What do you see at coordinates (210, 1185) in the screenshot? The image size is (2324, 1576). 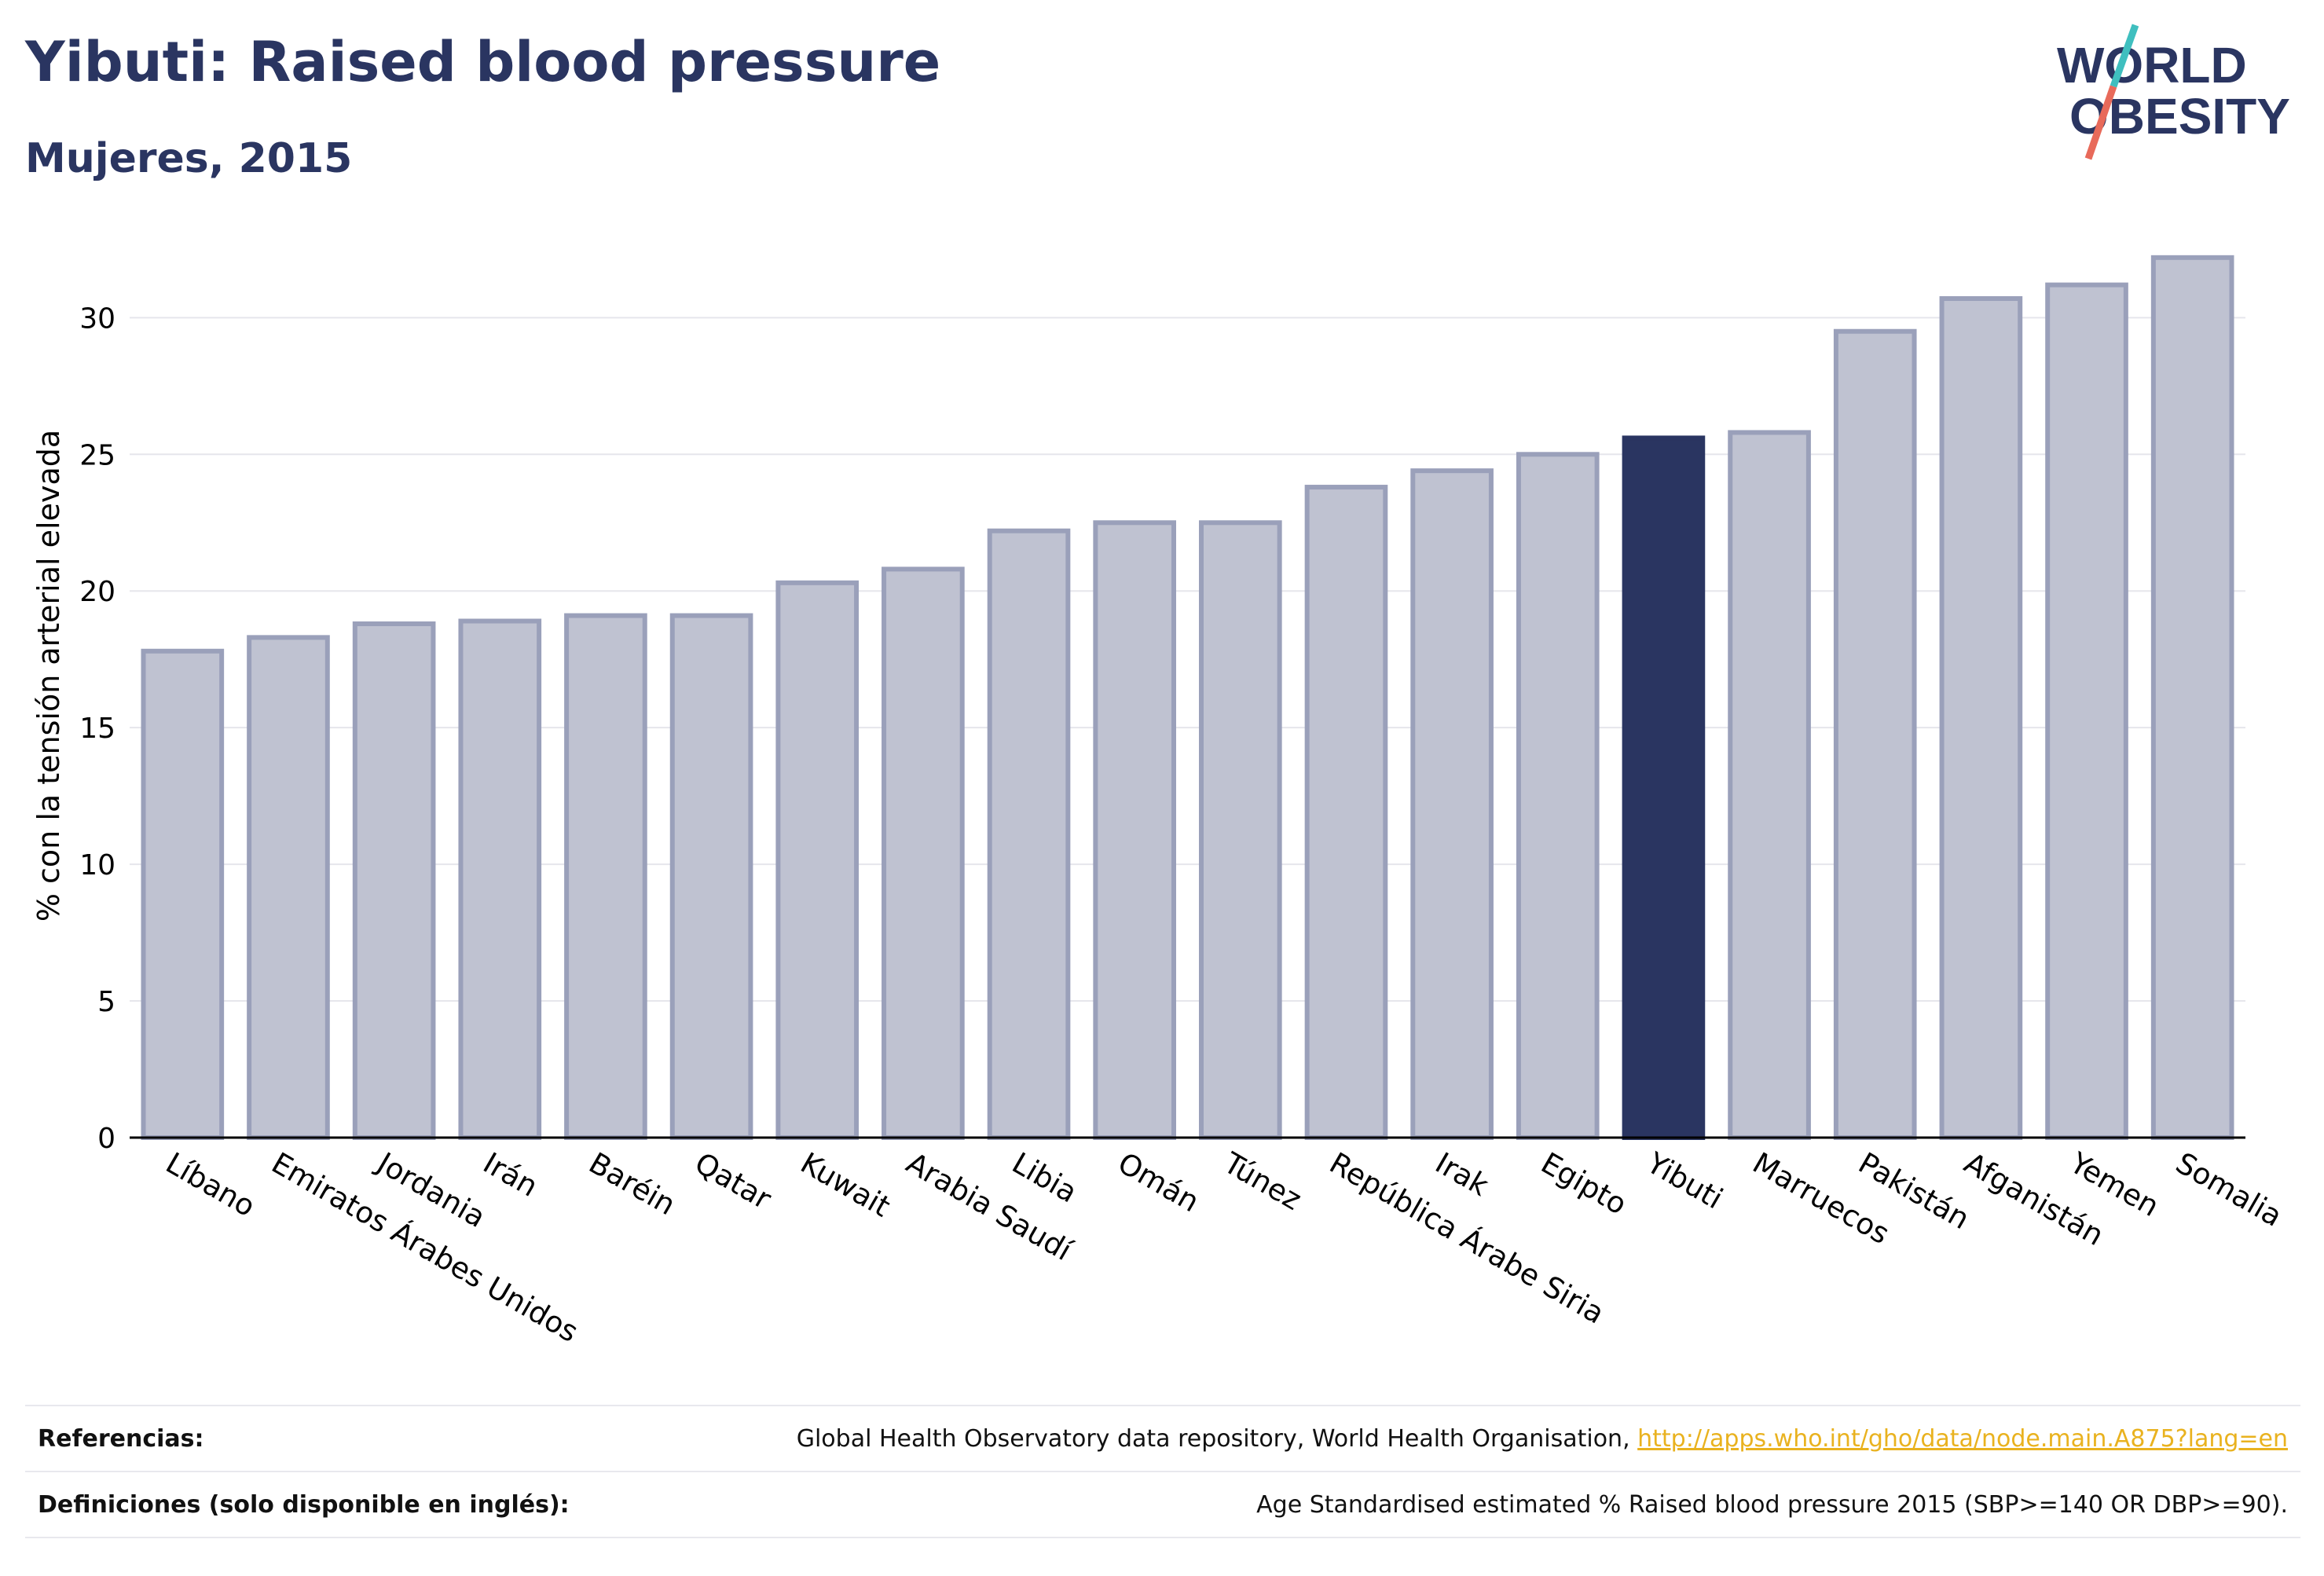 I see `x-tick-label: Líbano` at bounding box center [210, 1185].